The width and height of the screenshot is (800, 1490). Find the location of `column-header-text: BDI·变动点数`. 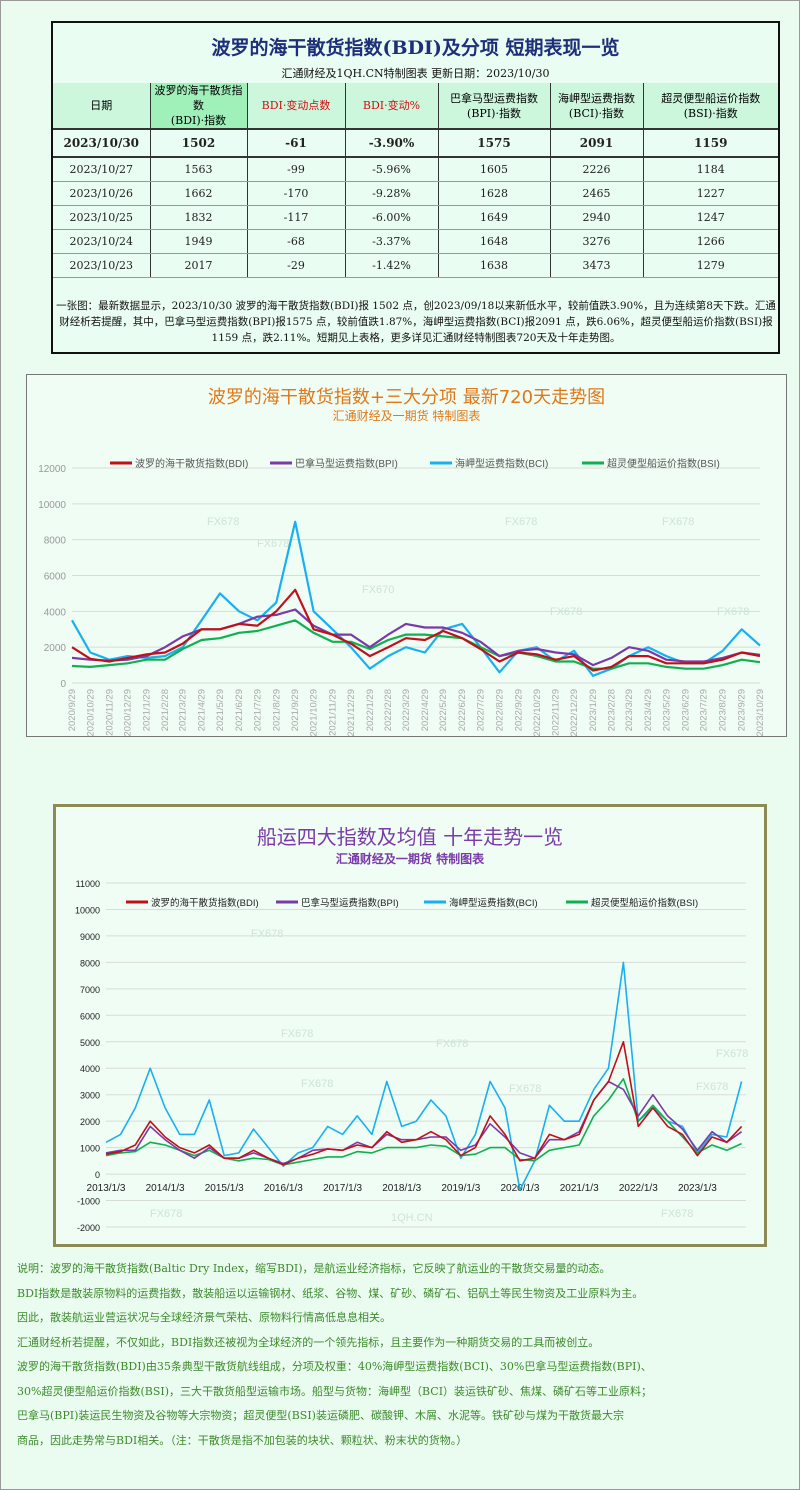

column-header-text: BDI·变动点数 is located at coordinates (296, 105).